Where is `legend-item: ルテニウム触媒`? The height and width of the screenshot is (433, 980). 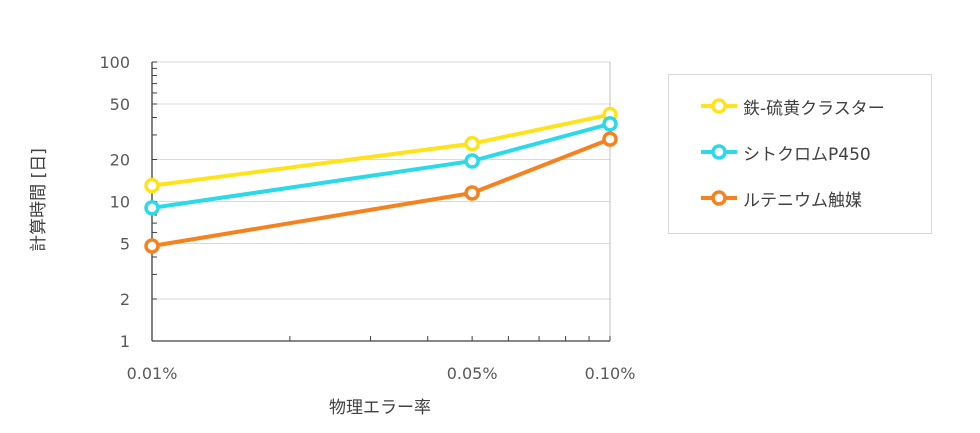 legend-item: ルテニウム触媒 is located at coordinates (780, 198).